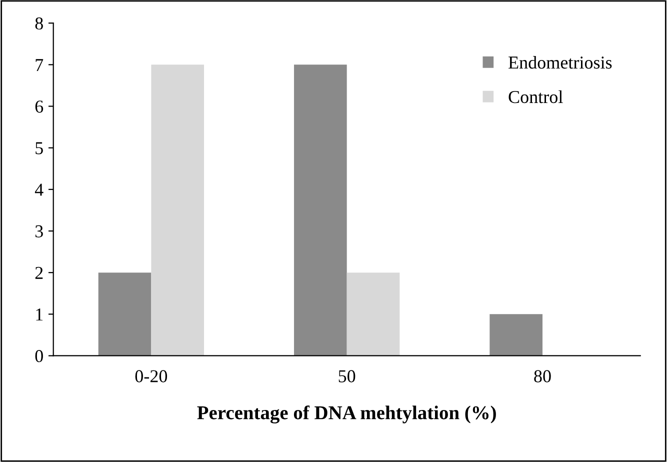 This screenshot has height=462, width=667. Describe the element at coordinates (39, 190) in the screenshot. I see `y-tick-label: 4` at that location.